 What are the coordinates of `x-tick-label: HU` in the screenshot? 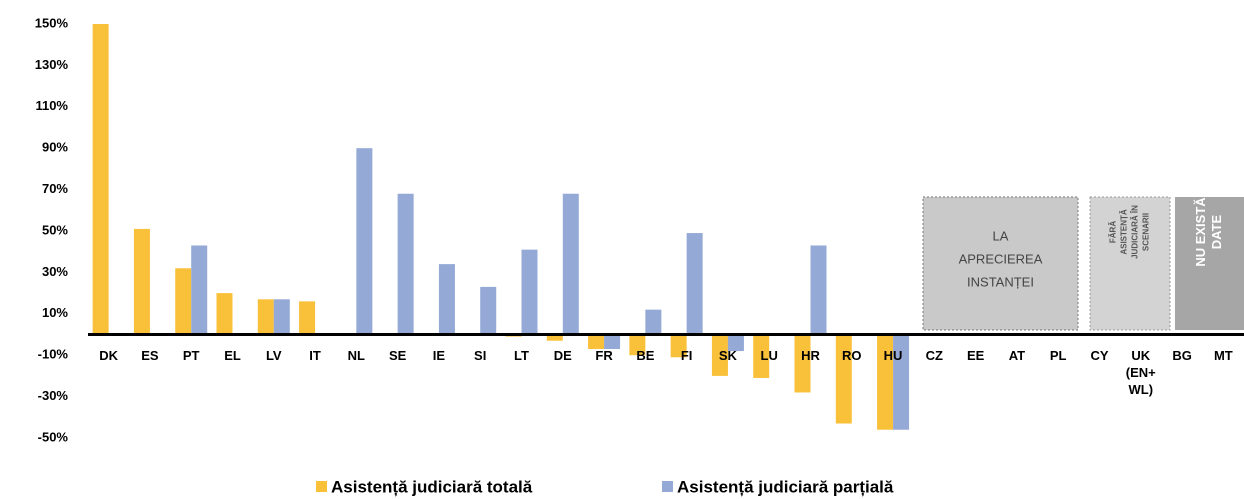 It's located at (893, 355).